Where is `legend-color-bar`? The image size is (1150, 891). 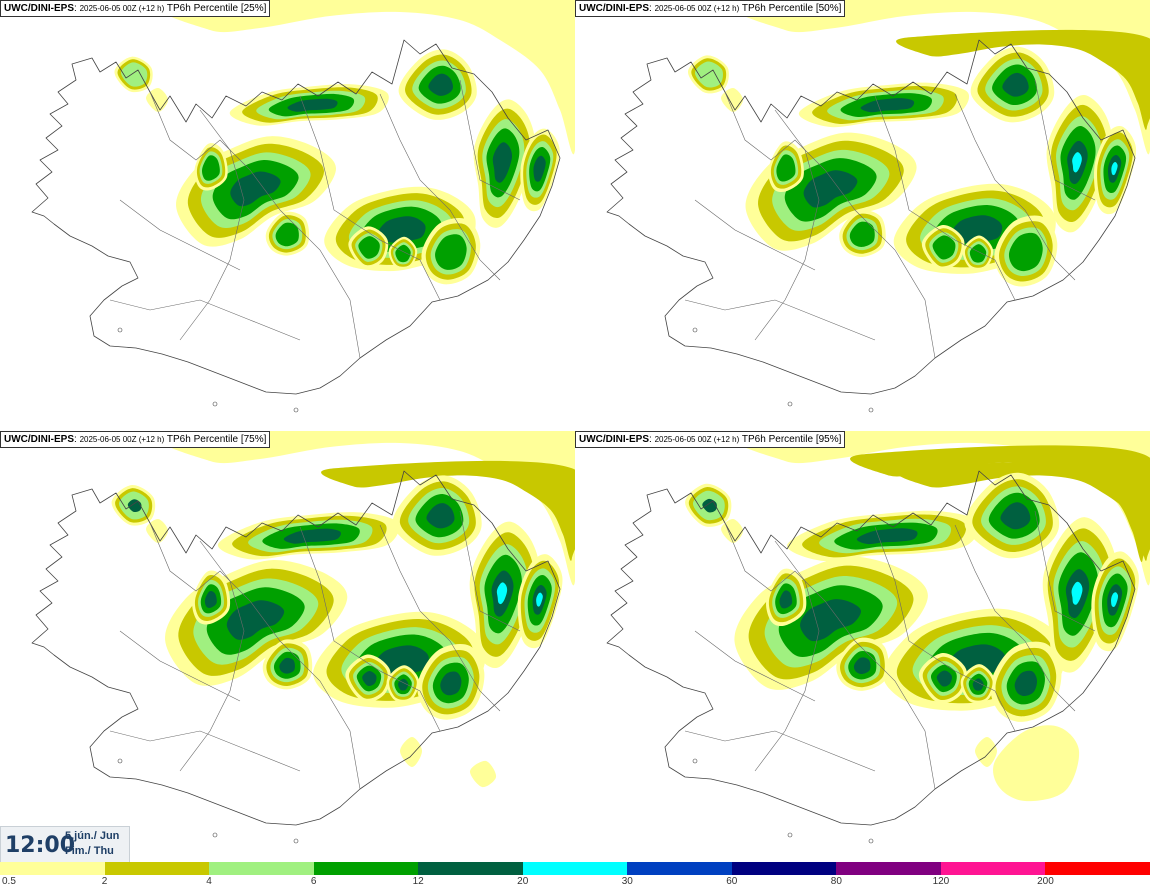
legend-color-bar is located at coordinates (575, 868).